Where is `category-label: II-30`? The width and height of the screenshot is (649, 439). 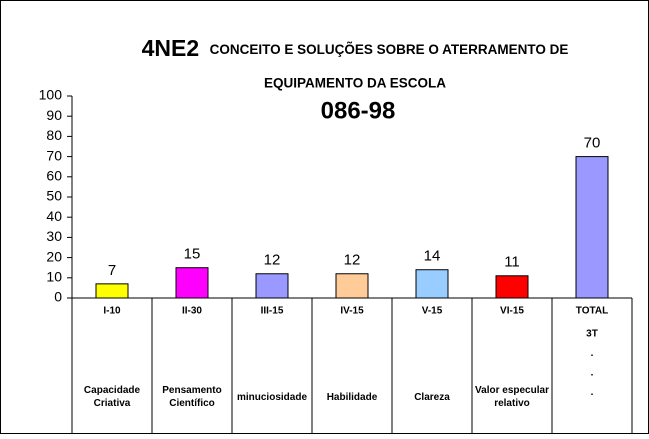 category-label: II-30 is located at coordinates (192, 311).